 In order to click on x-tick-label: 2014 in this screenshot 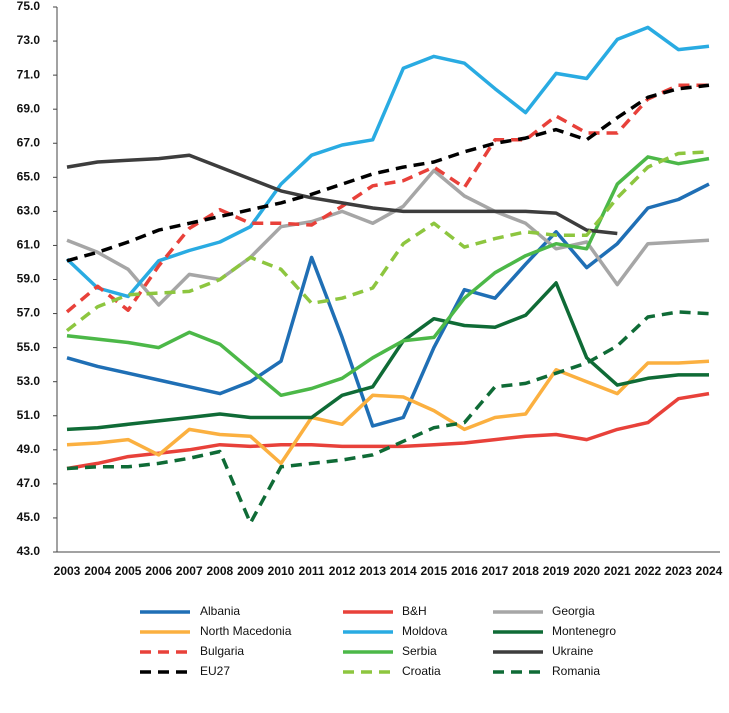, I will do `click(403, 571)`.